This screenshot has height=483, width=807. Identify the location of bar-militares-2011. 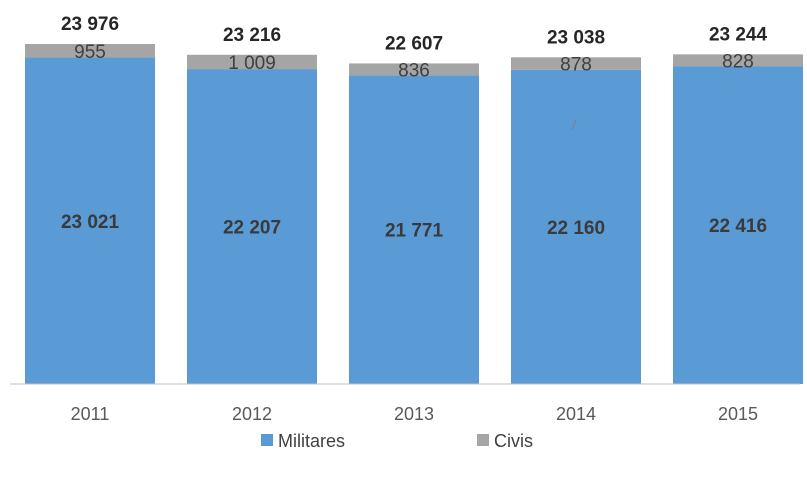
(90, 220).